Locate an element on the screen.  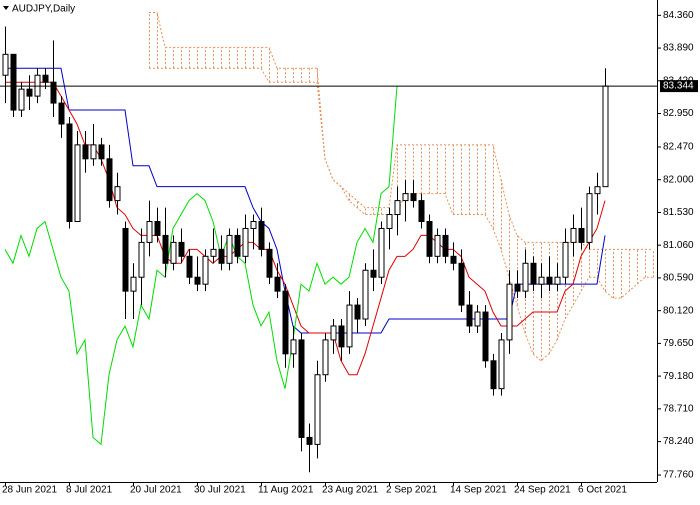
y-tick-label: 82.950 is located at coordinates (678, 113).